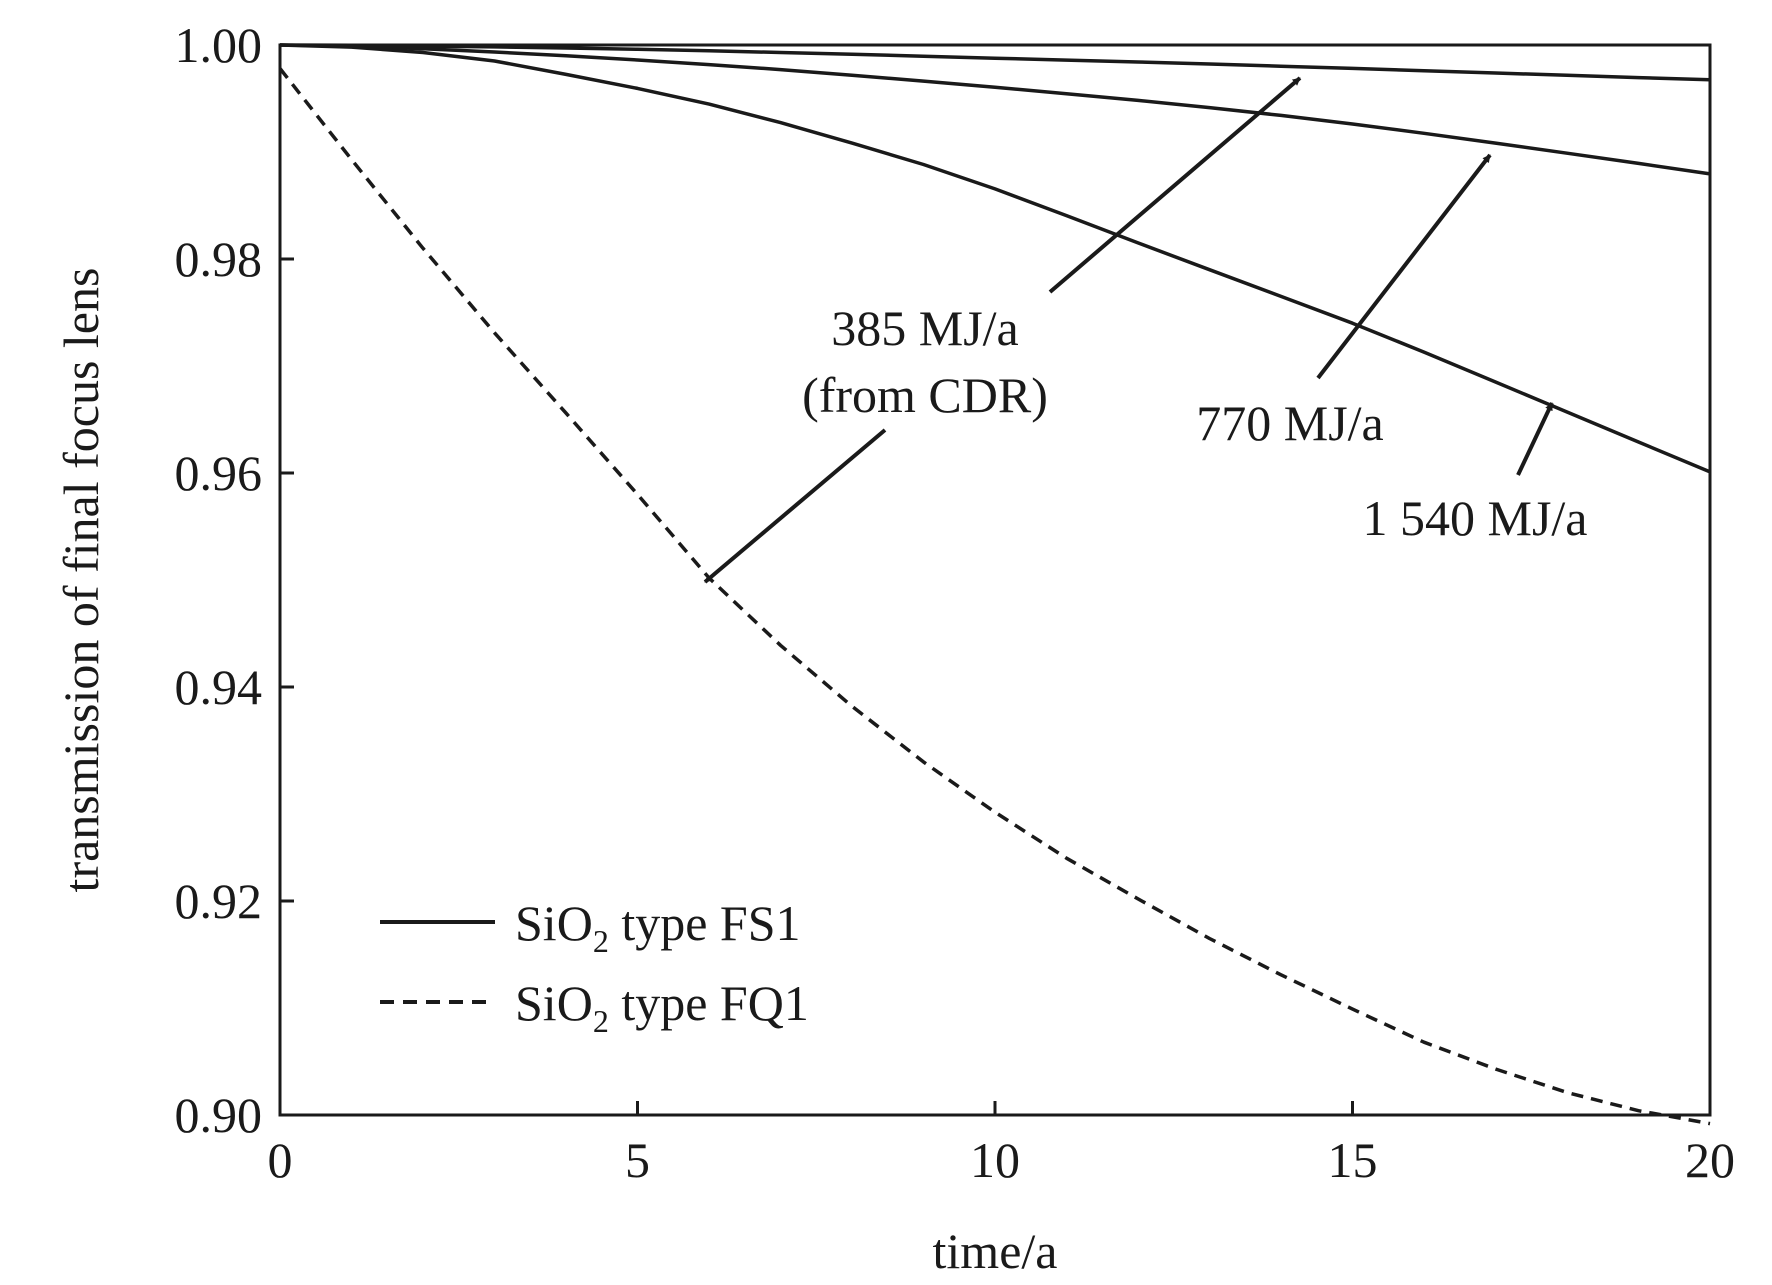 Image resolution: width=1772 pixels, height=1285 pixels. What do you see at coordinates (1404, 266) in the screenshot?
I see `annotation-770-arrow` at bounding box center [1404, 266].